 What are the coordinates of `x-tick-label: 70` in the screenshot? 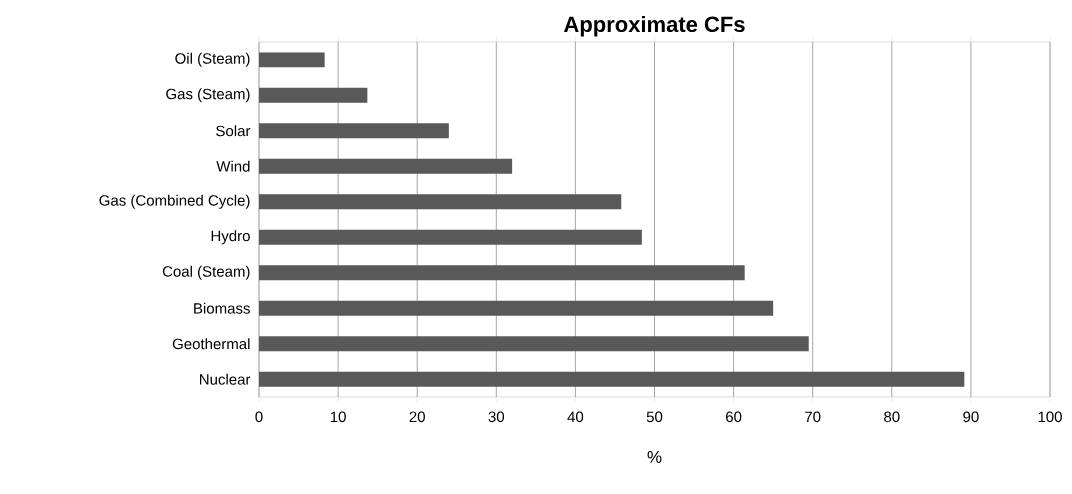 It's located at (813, 417).